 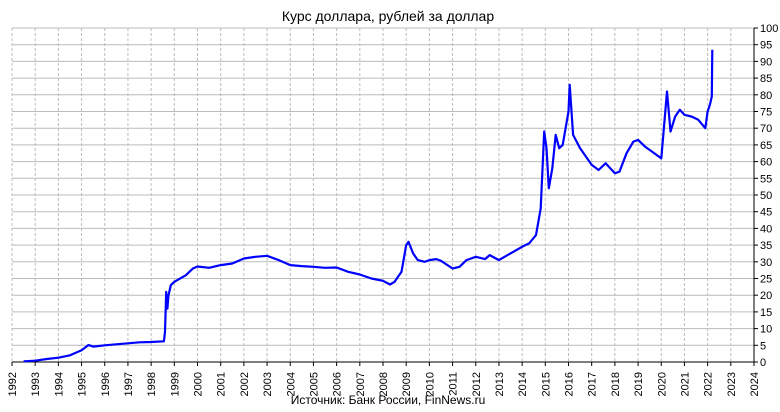 What do you see at coordinates (570, 384) in the screenshot?
I see `x-tick-label: 2016` at bounding box center [570, 384].